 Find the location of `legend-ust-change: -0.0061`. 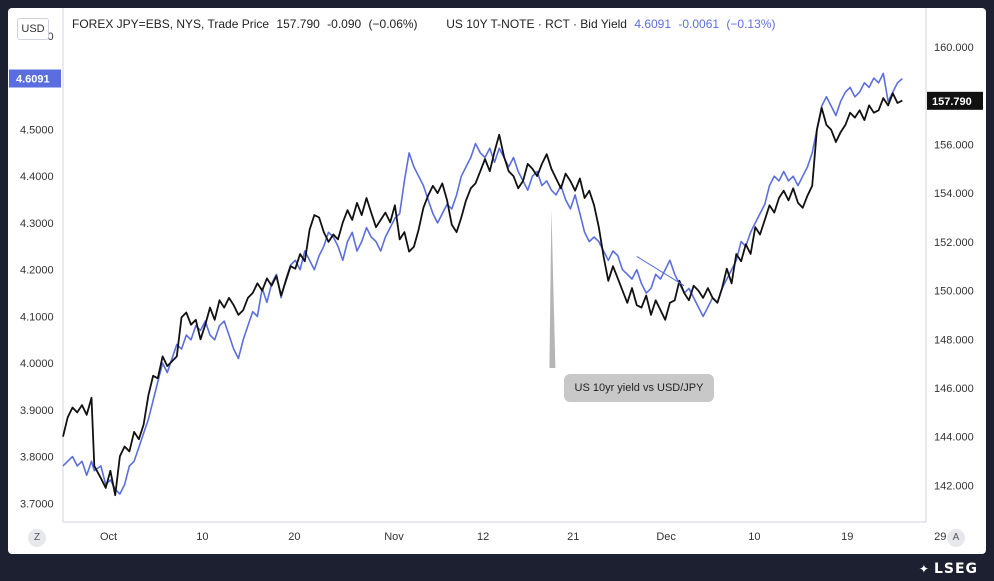

legend-ust-change: -0.0061 is located at coordinates (699, 24).